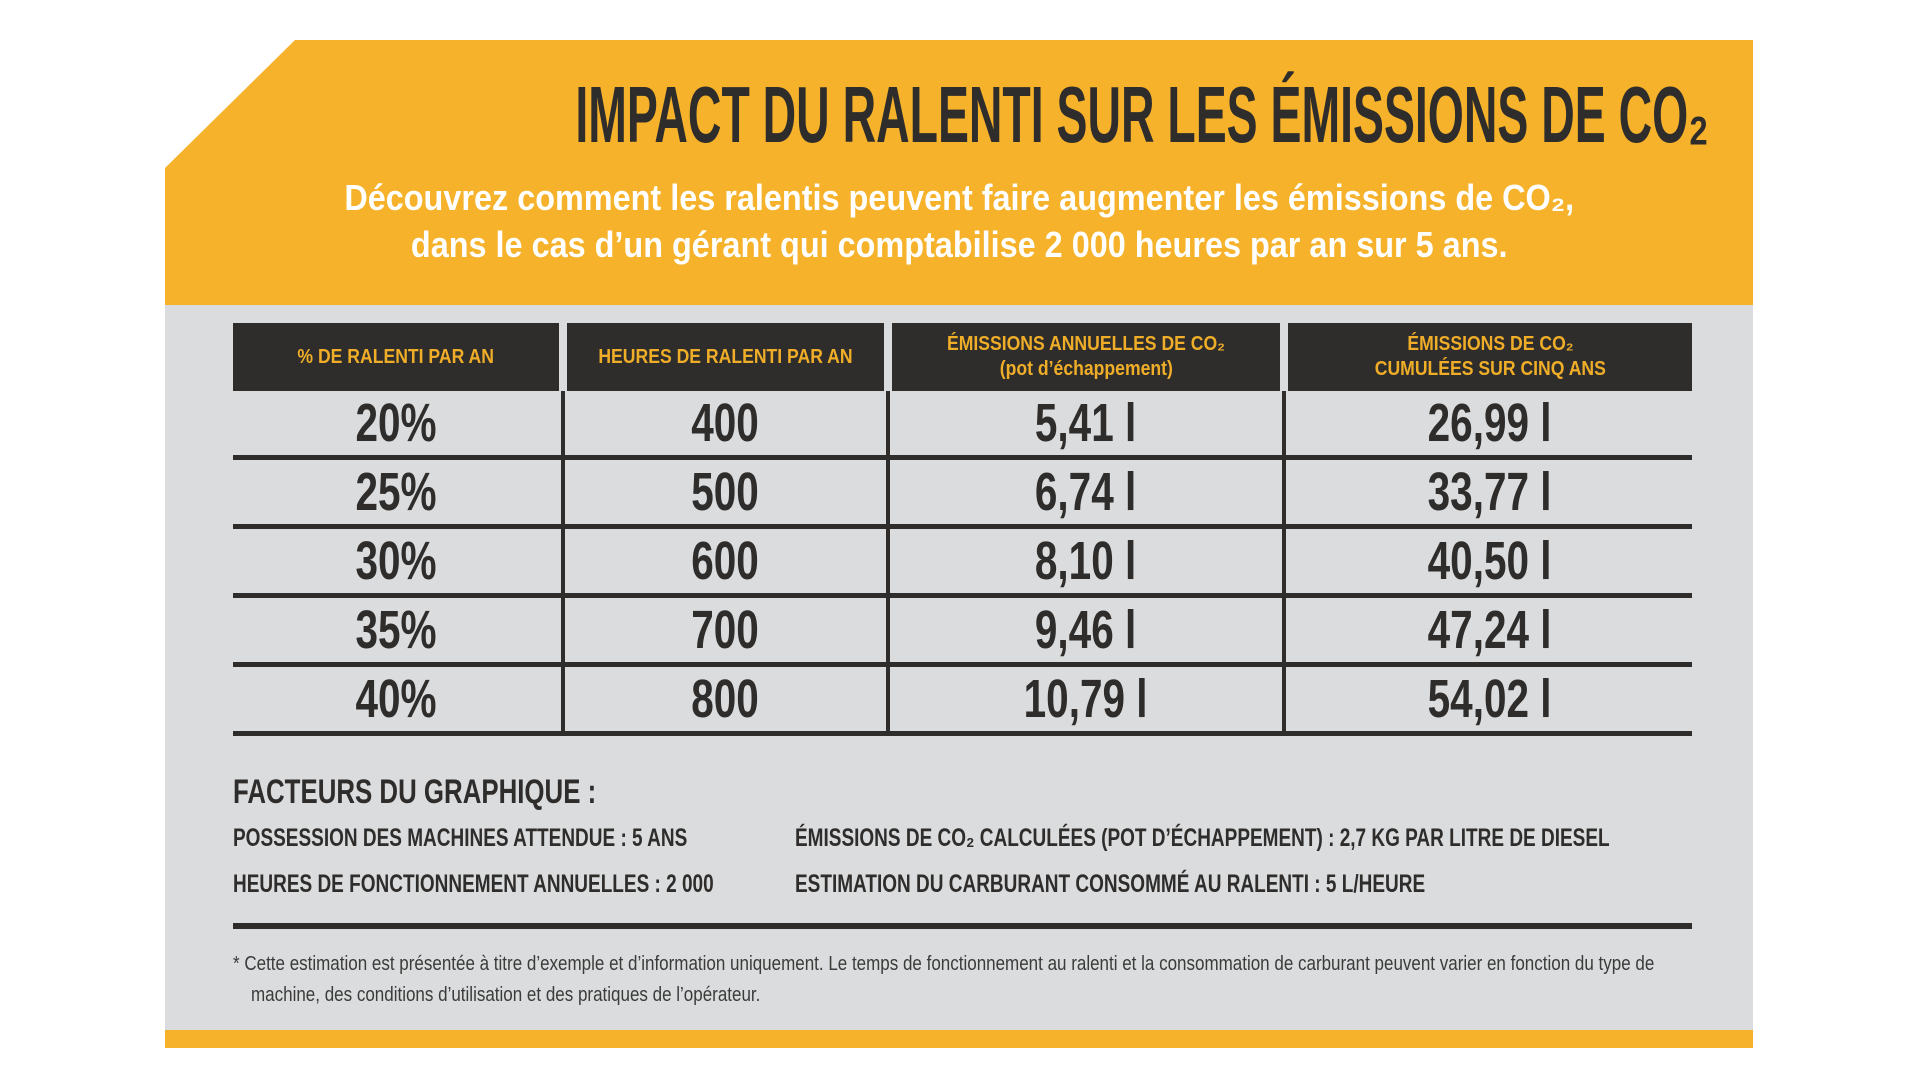 This screenshot has height=1080, width=1920. Describe the element at coordinates (725, 699) in the screenshot. I see `table-cell: 800` at that location.